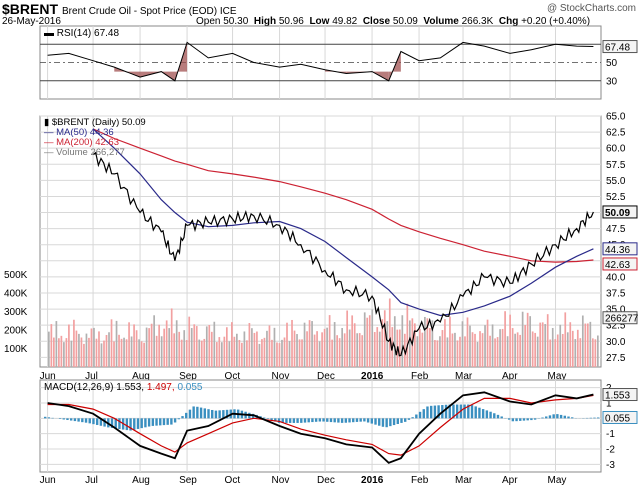 This screenshot has width=640, height=485. Describe the element at coordinates (141, 376) in the screenshot. I see `price-x-label: Aug` at that location.